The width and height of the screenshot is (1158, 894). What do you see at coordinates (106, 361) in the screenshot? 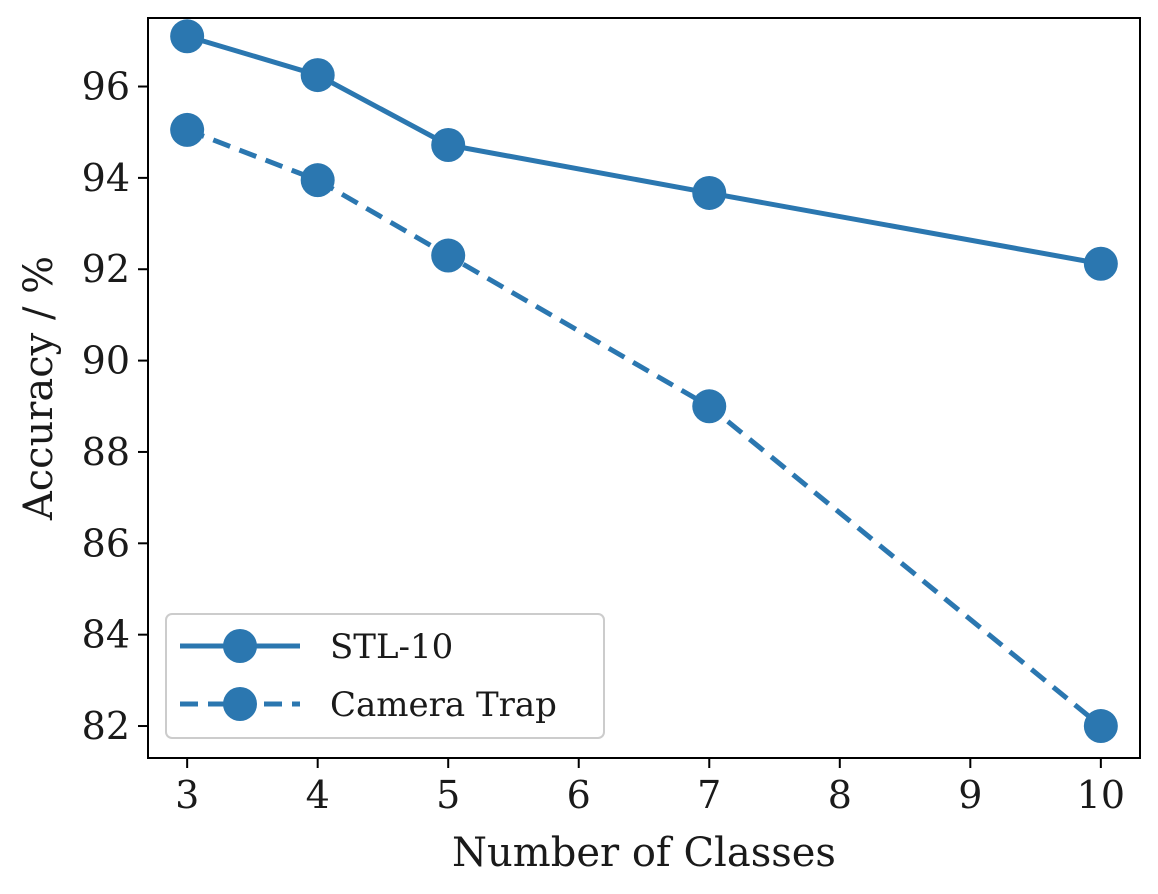
I see `y-tick-label: 90` at bounding box center [106, 361].